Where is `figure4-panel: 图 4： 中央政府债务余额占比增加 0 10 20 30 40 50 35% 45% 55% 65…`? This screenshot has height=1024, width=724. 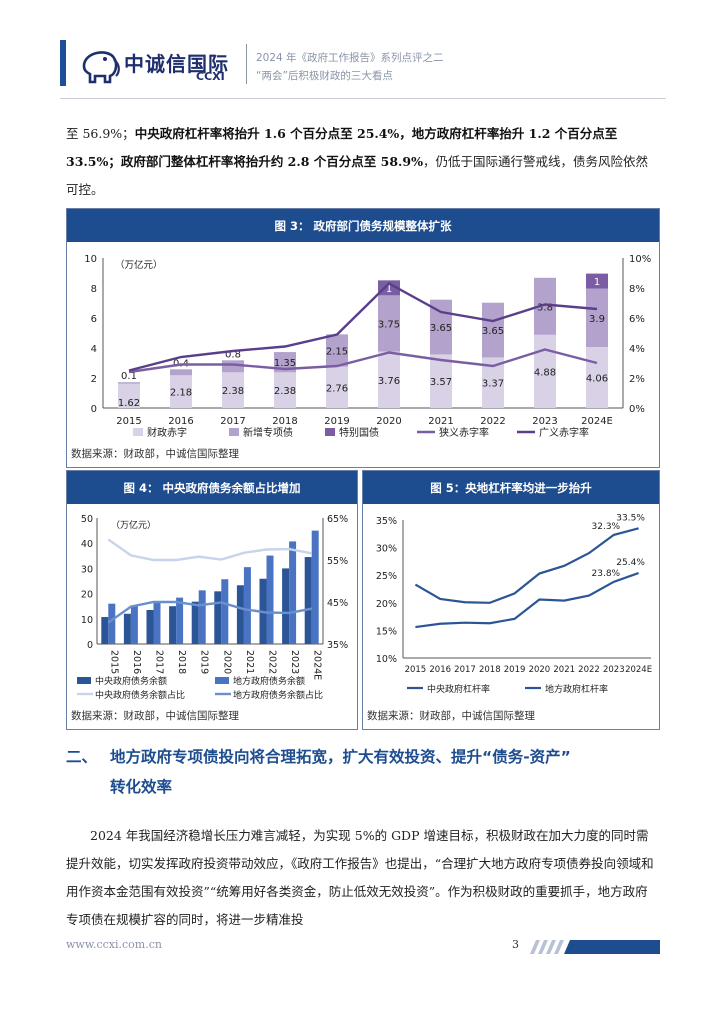 figure4-panel: 图 4： 中央政府债务余额占比增加 0 10 20 30 40 50 35% 45% 55% 65… is located at coordinates (212, 600).